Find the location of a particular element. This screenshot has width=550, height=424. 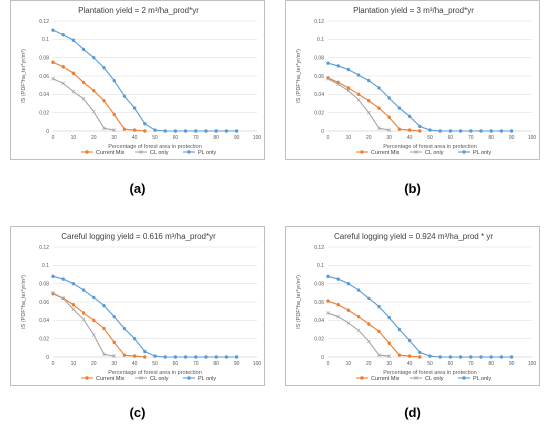

chart-title: Plantation yield = 3 m³/ha_prod*yr is located at coordinates (413, 10).